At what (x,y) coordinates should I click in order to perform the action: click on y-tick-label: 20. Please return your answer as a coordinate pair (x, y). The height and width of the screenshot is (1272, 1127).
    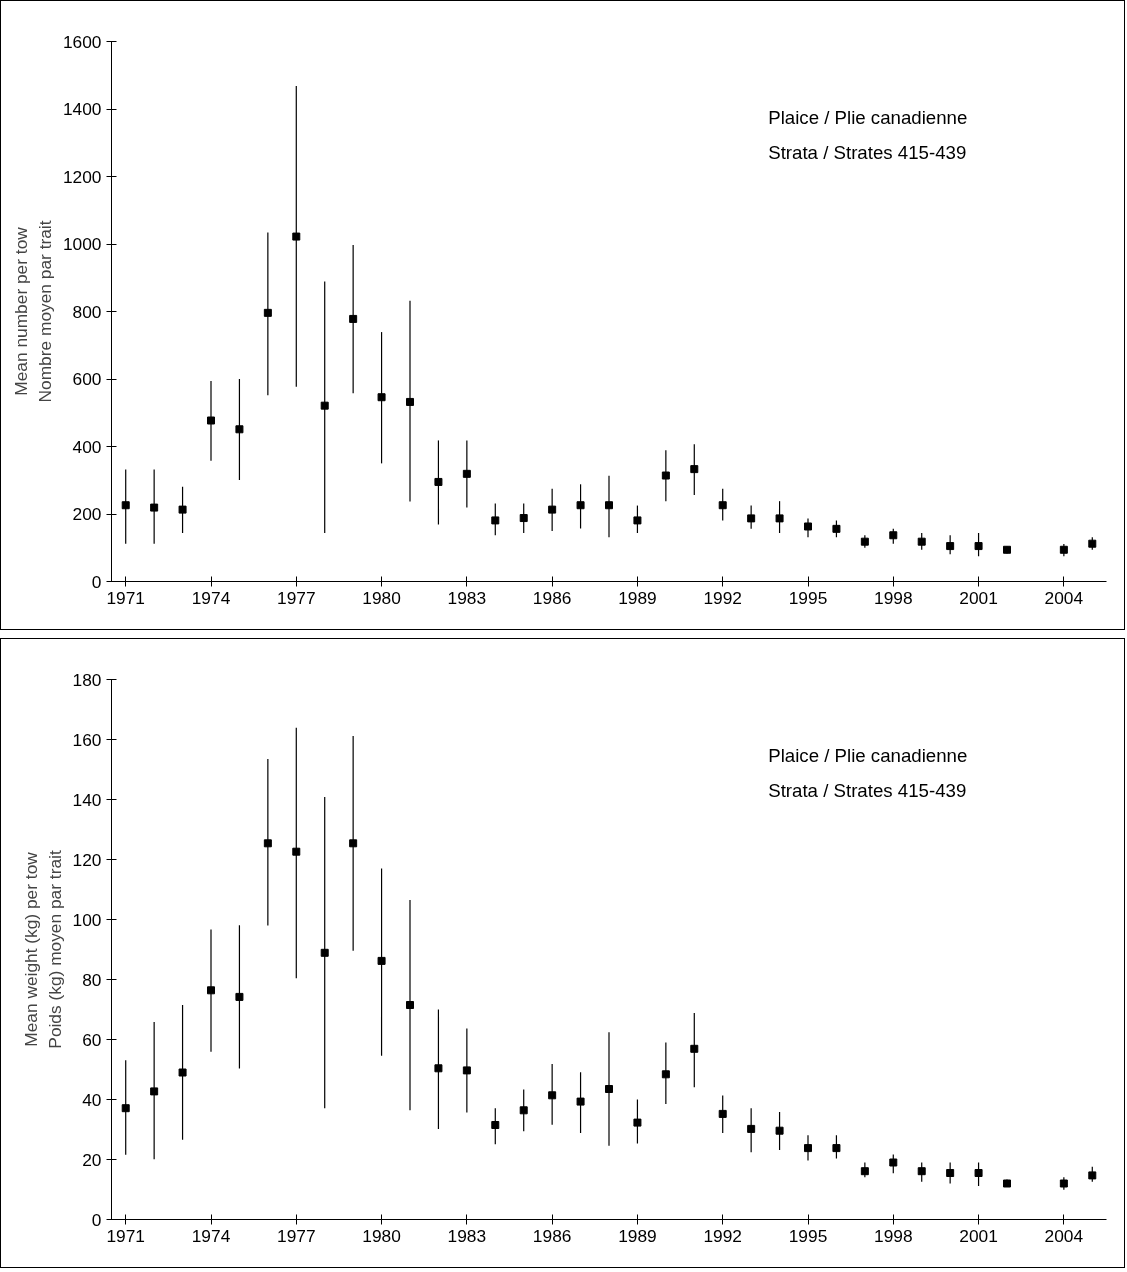
    Looking at the image, I should click on (92, 1159).